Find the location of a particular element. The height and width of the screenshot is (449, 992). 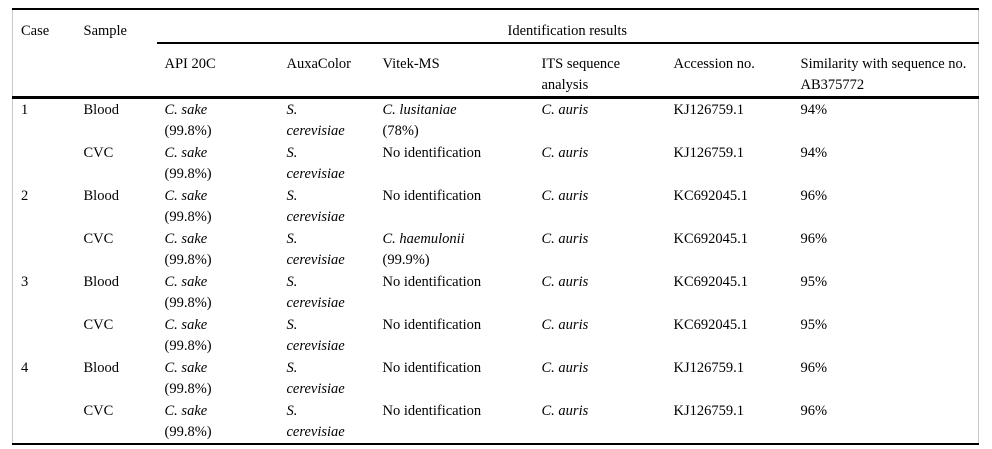

cell-text: 94% is located at coordinates (814, 110).